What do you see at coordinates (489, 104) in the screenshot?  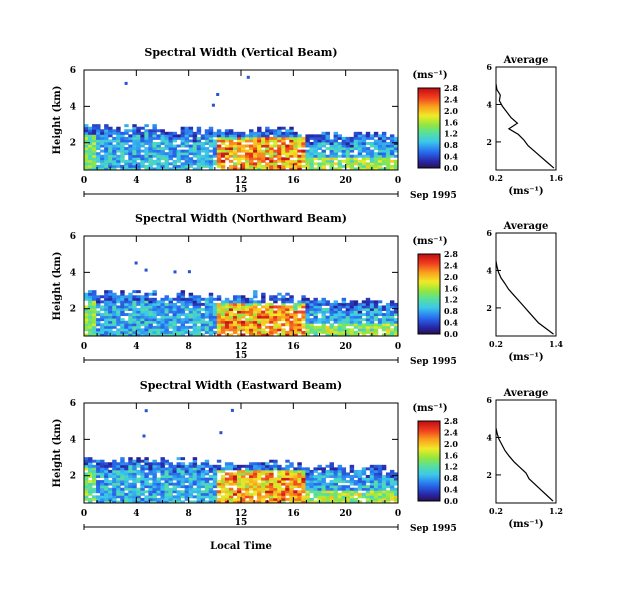 I see `profile-y-tick-label: 4` at bounding box center [489, 104].